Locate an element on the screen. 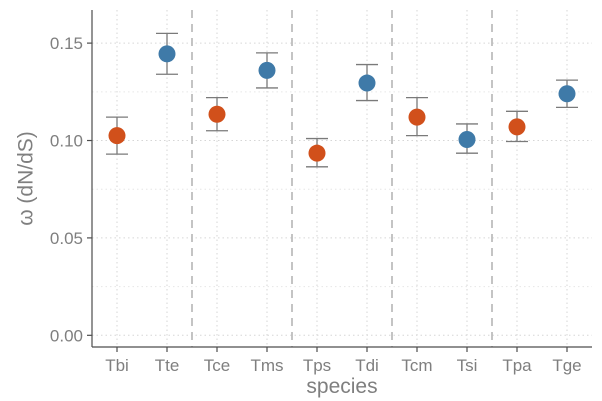 The width and height of the screenshot is (602, 401). data-point-Tcm is located at coordinates (417, 117).